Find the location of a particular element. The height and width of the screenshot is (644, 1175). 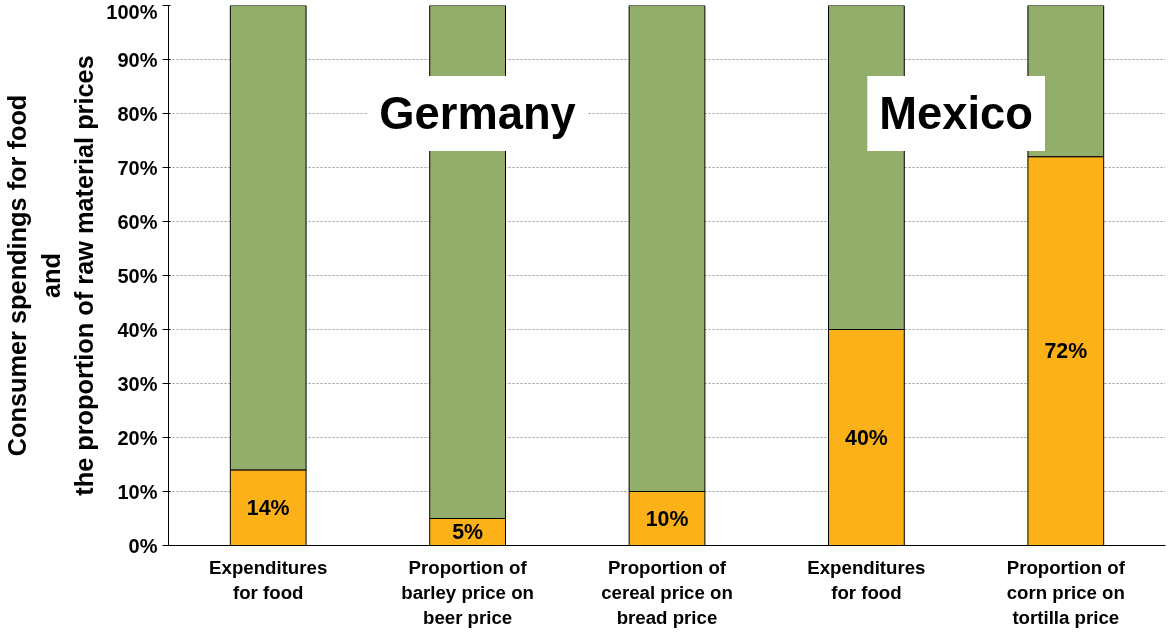

x-tick-label: Proportion of corn price on tortilla price is located at coordinates (1066, 592).